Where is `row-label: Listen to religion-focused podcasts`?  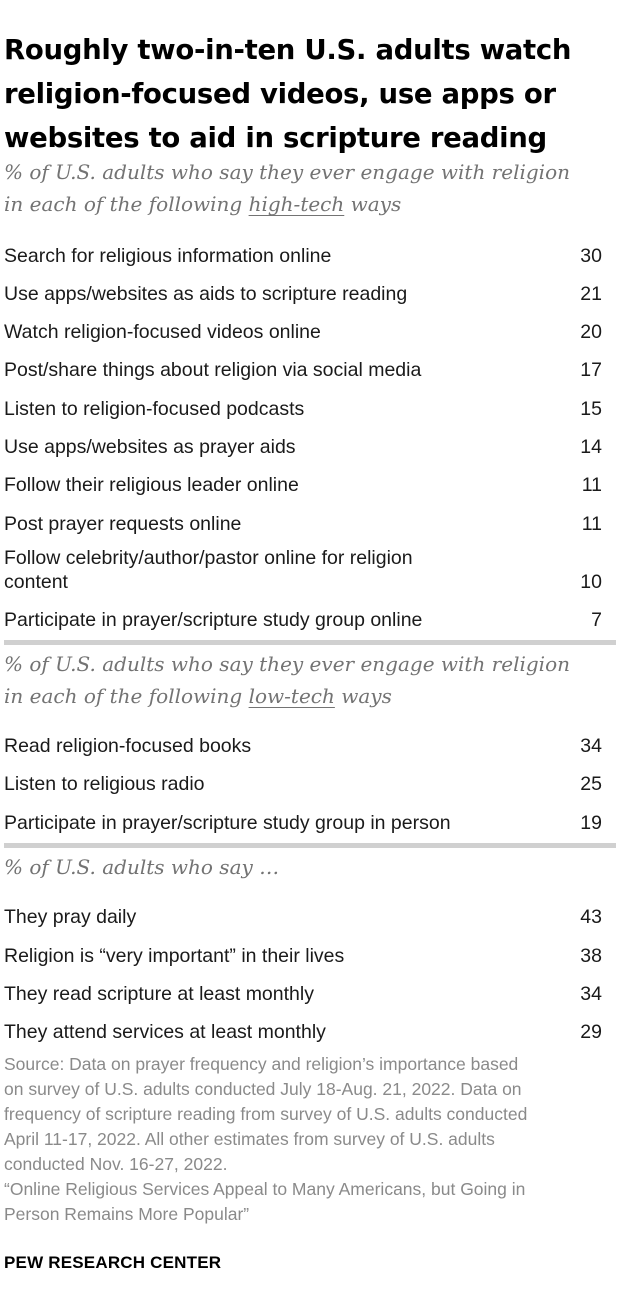 row-label: Listen to religion-focused podcasts is located at coordinates (154, 409).